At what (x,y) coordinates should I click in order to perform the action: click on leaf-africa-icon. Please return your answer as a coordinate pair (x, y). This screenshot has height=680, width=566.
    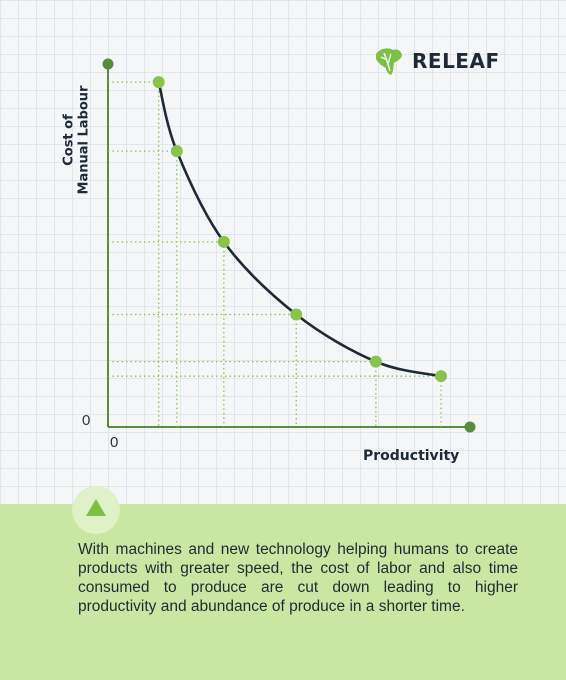
    Looking at the image, I should click on (389, 61).